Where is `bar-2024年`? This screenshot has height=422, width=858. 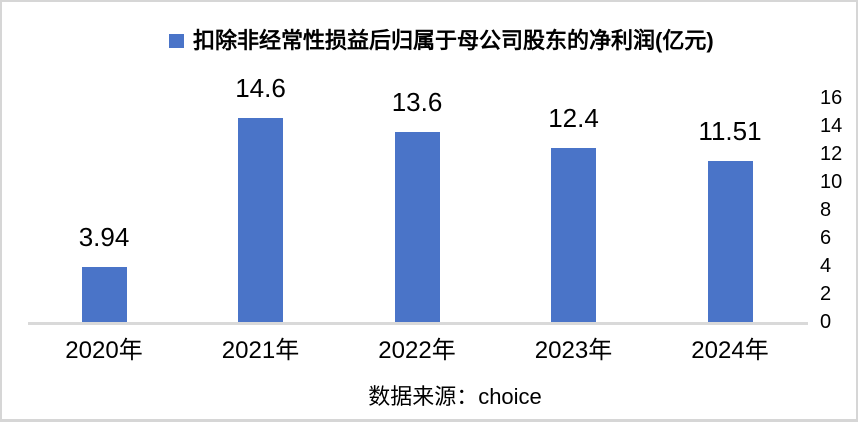 bar-2024年 is located at coordinates (730, 241).